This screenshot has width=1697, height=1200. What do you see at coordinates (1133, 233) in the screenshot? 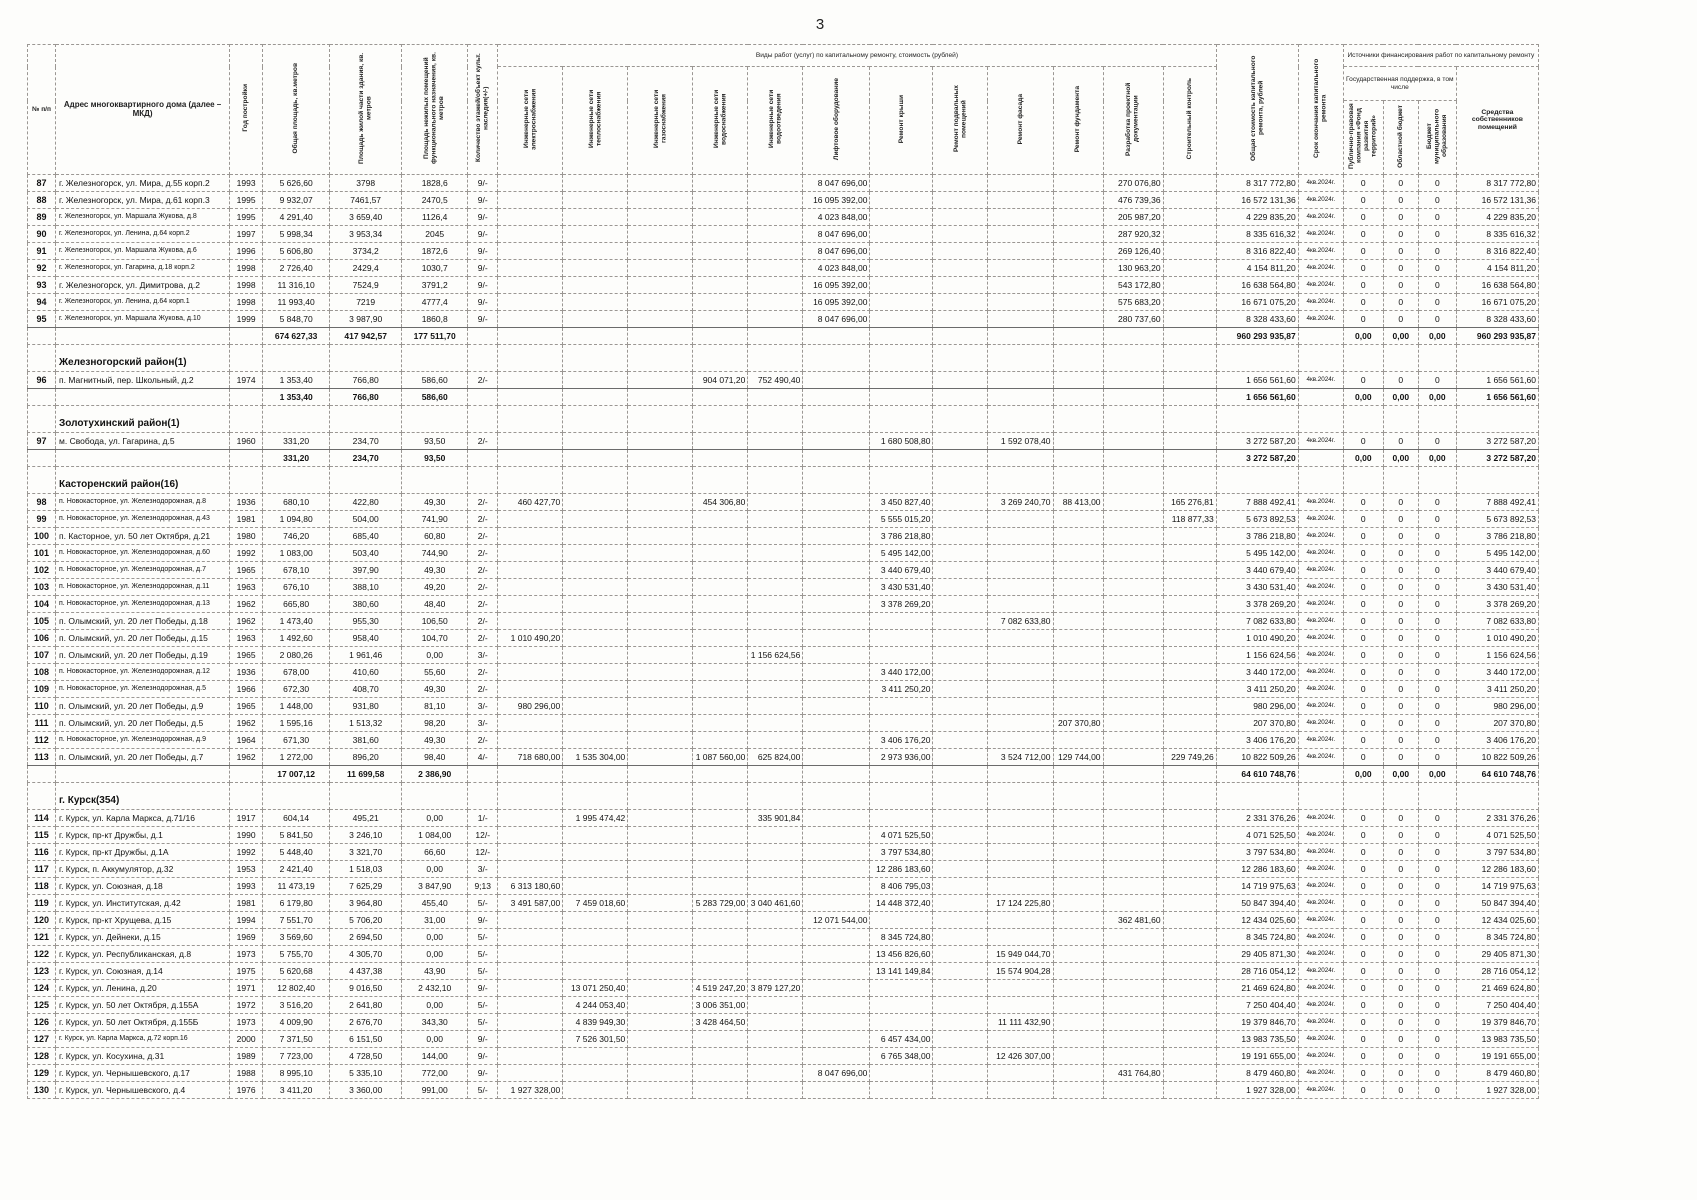
I see `cell-design-documentation: 287 920,32` at bounding box center [1133, 233].